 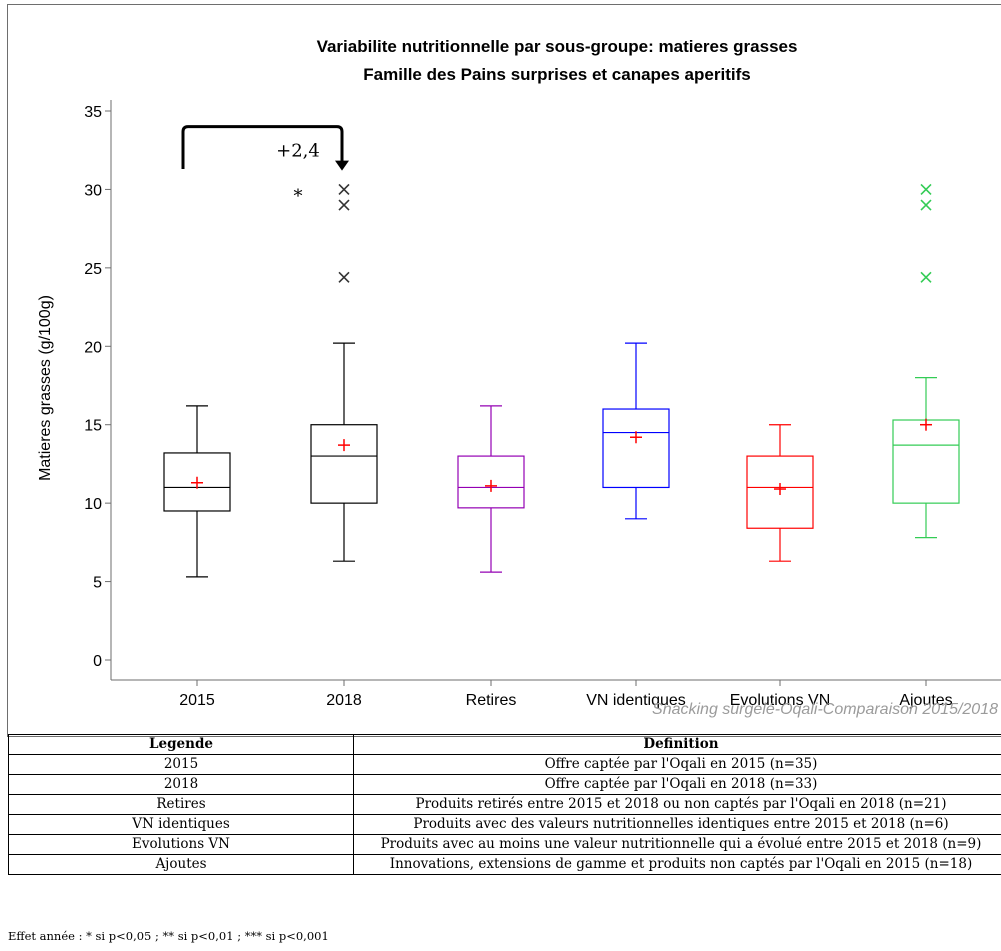 I want to click on box-group-ajoutes: Ajoutes, so click(x=926, y=446).